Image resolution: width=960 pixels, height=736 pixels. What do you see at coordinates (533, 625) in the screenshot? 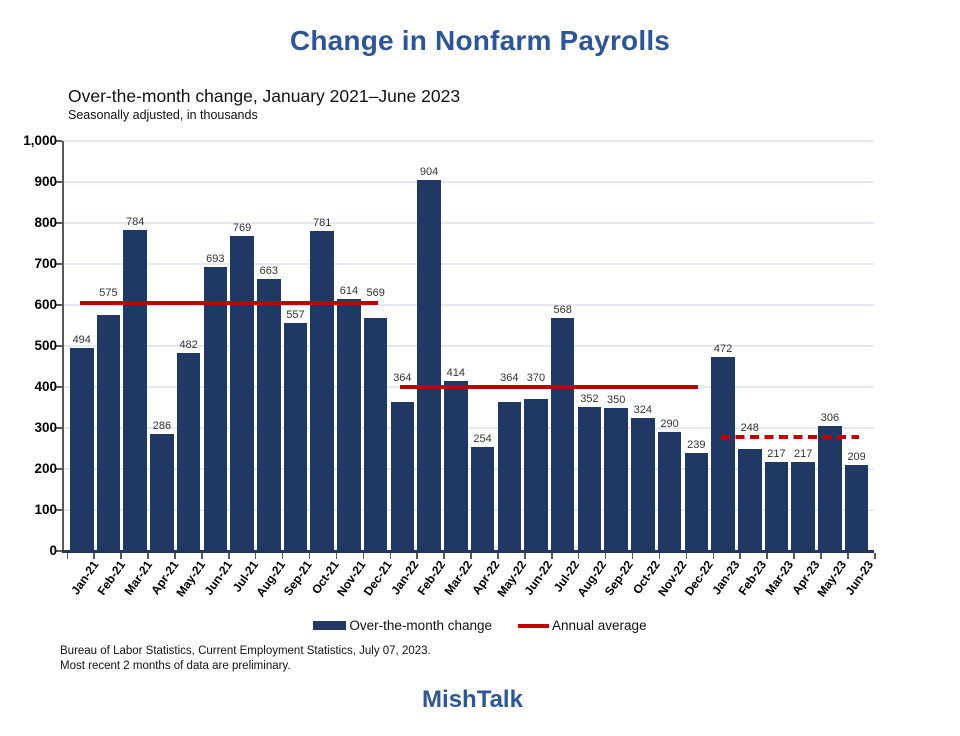
I see `line-swatch` at bounding box center [533, 625].